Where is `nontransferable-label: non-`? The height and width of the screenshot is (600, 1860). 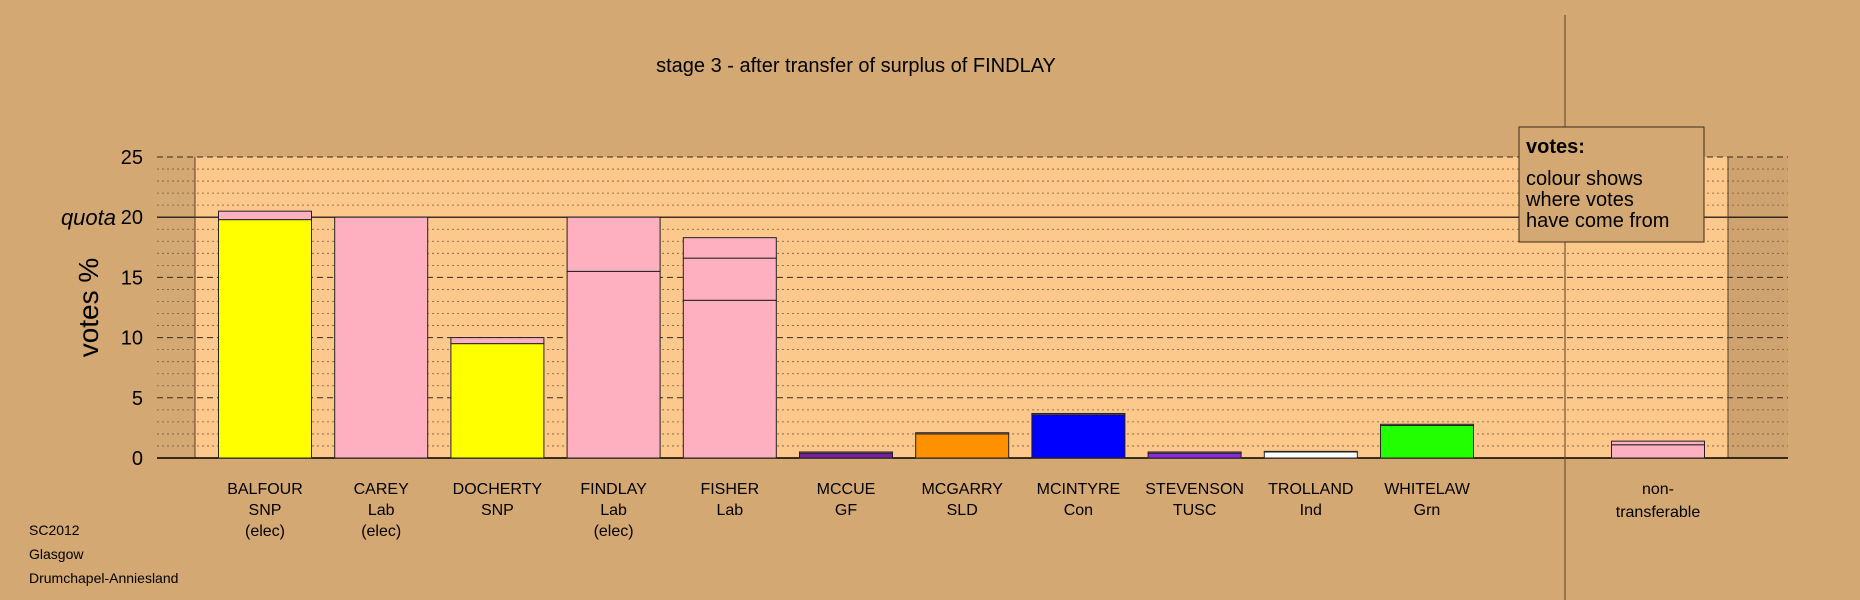
nontransferable-label: non- is located at coordinates (1658, 489).